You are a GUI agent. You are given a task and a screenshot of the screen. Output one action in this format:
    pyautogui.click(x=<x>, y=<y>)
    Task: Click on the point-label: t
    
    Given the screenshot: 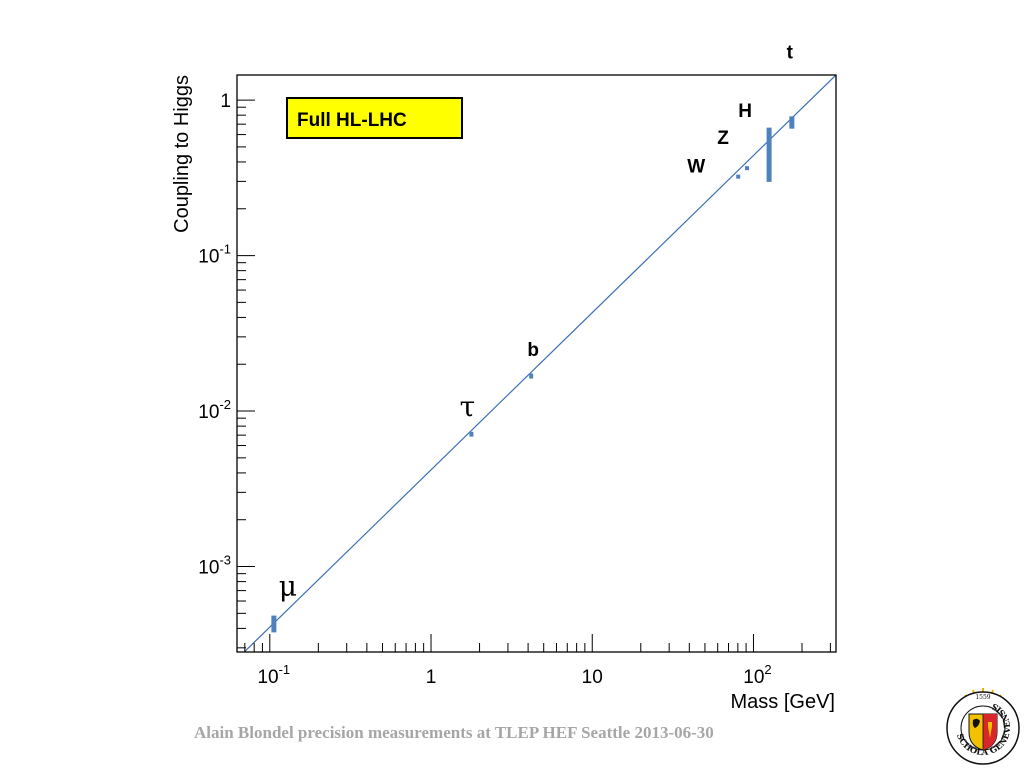 What is the action you would take?
    pyautogui.click(x=790, y=52)
    